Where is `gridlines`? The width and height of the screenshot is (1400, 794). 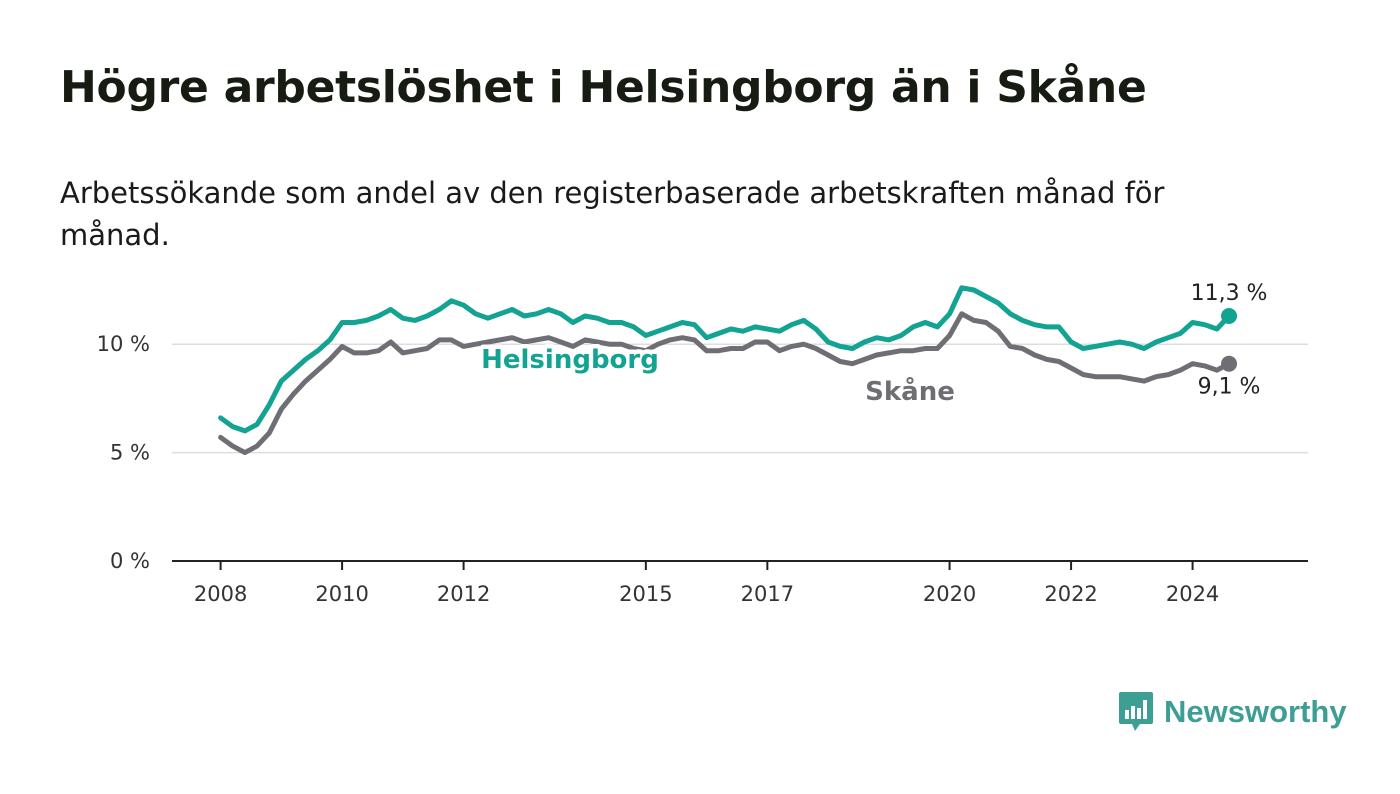
gridlines is located at coordinates (740, 398).